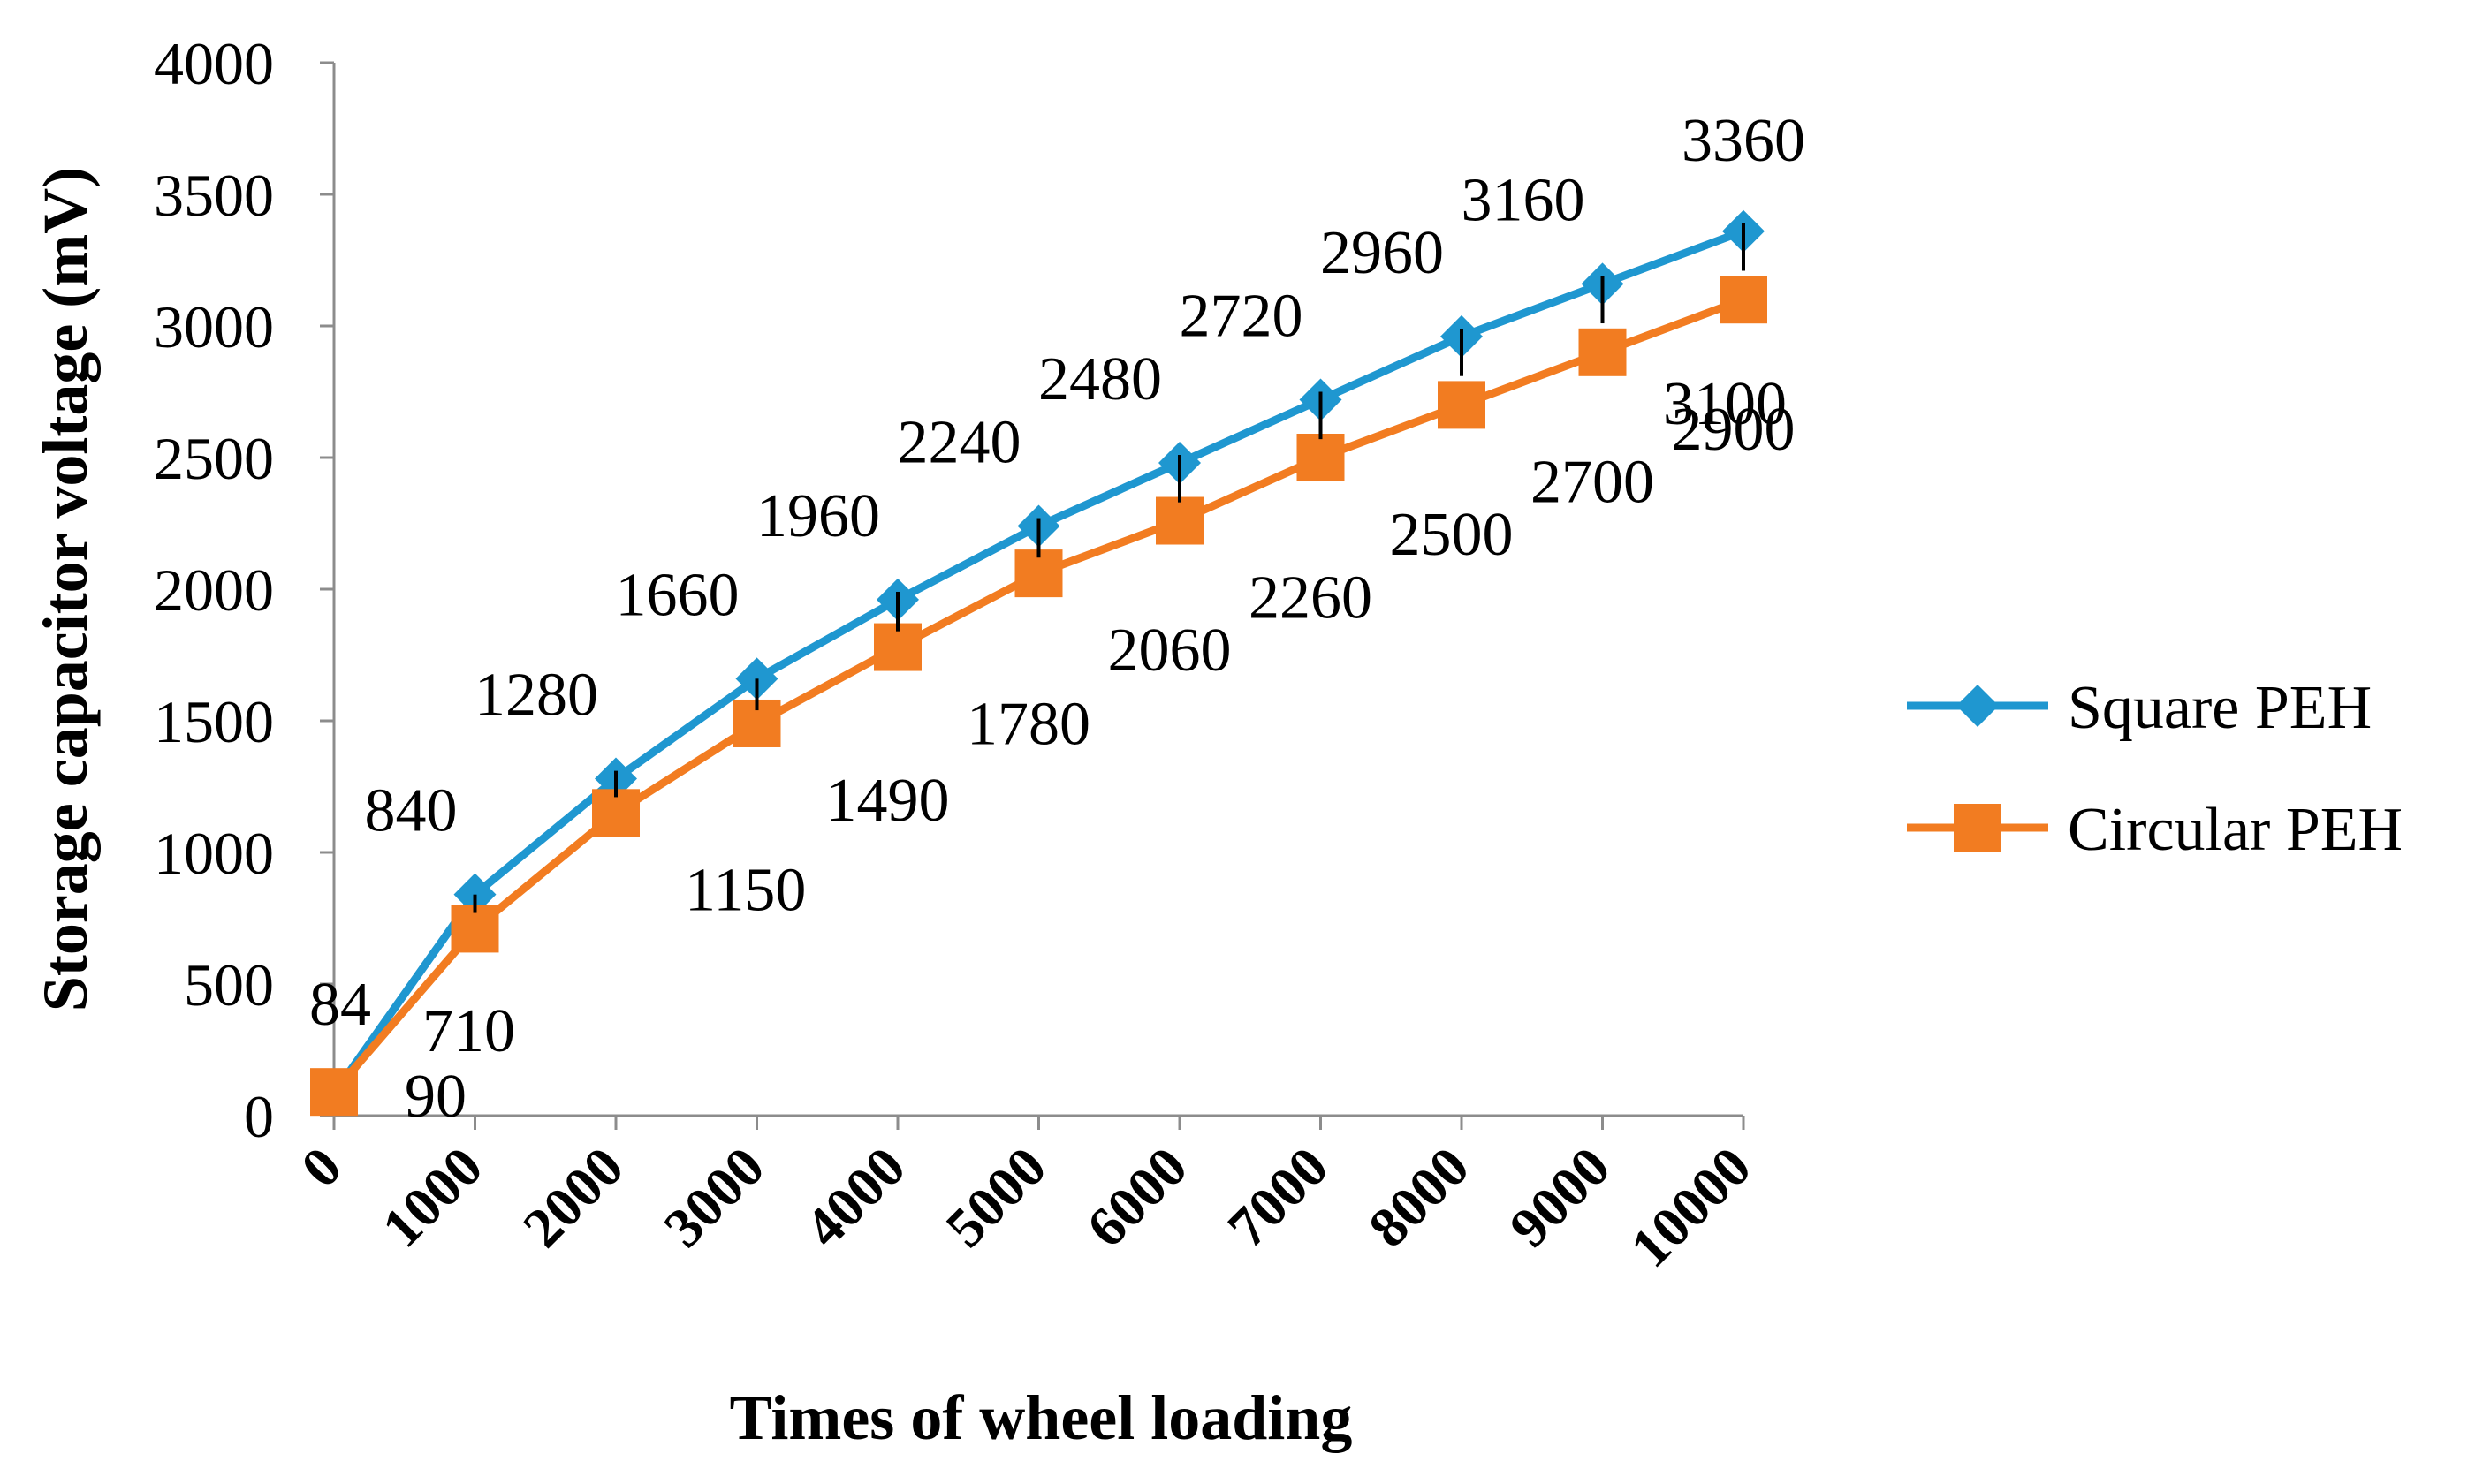 The width and height of the screenshot is (2483, 1484). What do you see at coordinates (1523, 200) in the screenshot?
I see `data-label-square: 3160` at bounding box center [1523, 200].